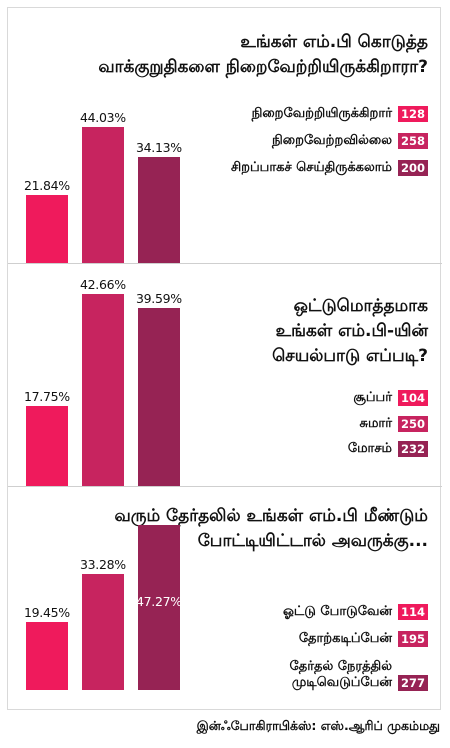 The height and width of the screenshot is (748, 450). What do you see at coordinates (413, 639) in the screenshot?
I see `legend-count: 195` at bounding box center [413, 639].